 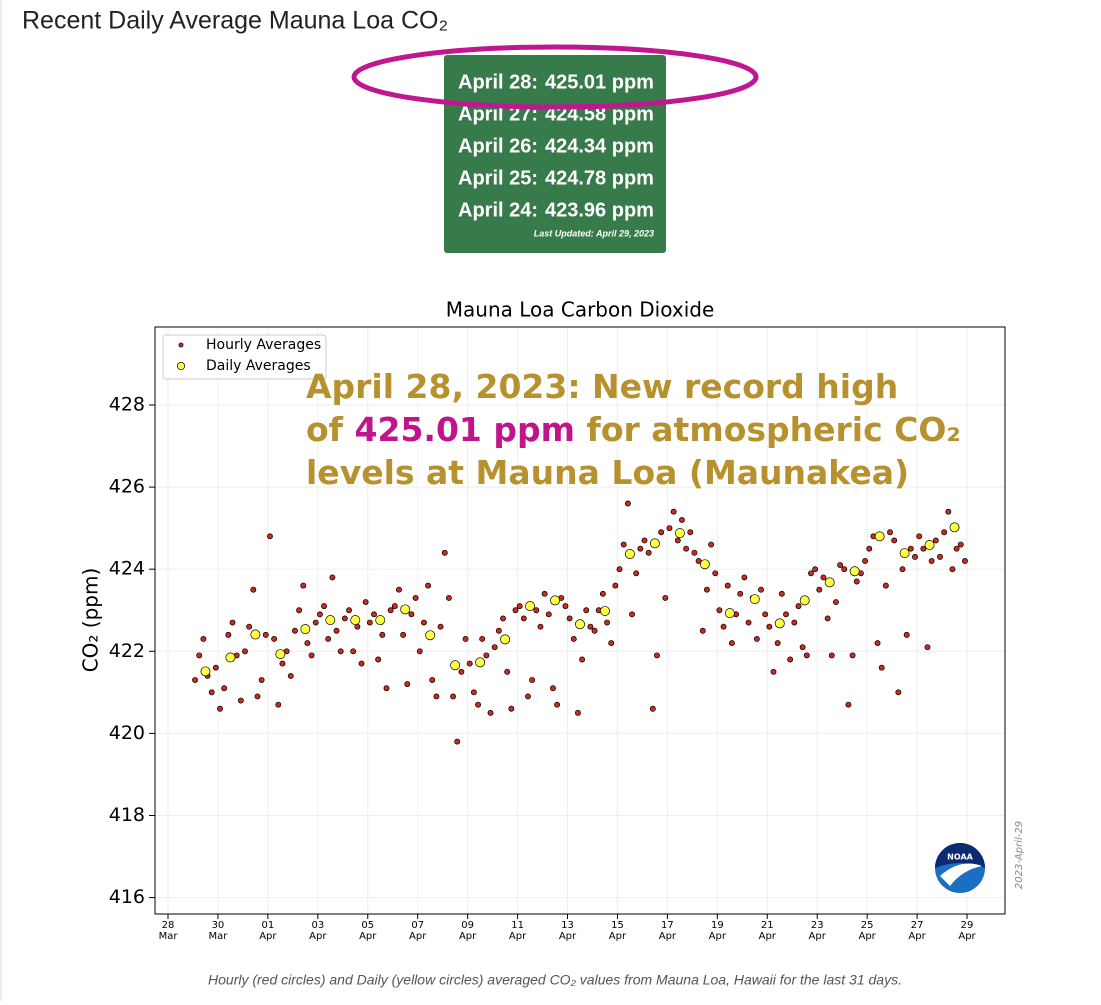 I want to click on row-date: April 26:, so click(x=498, y=146).